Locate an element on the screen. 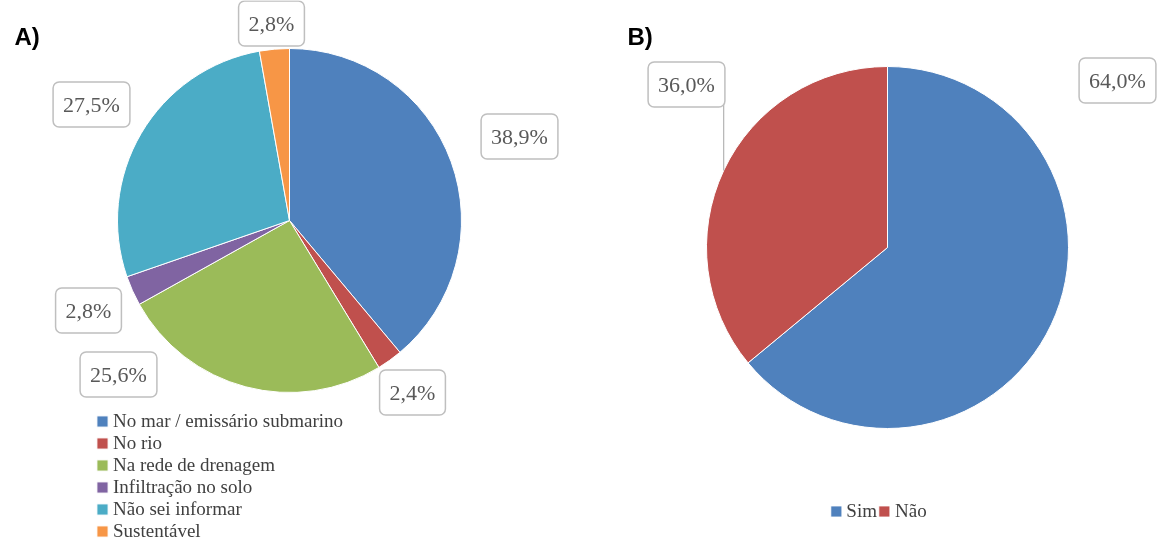 The width and height of the screenshot is (1163, 544). data-label: 2,4% is located at coordinates (412, 392).